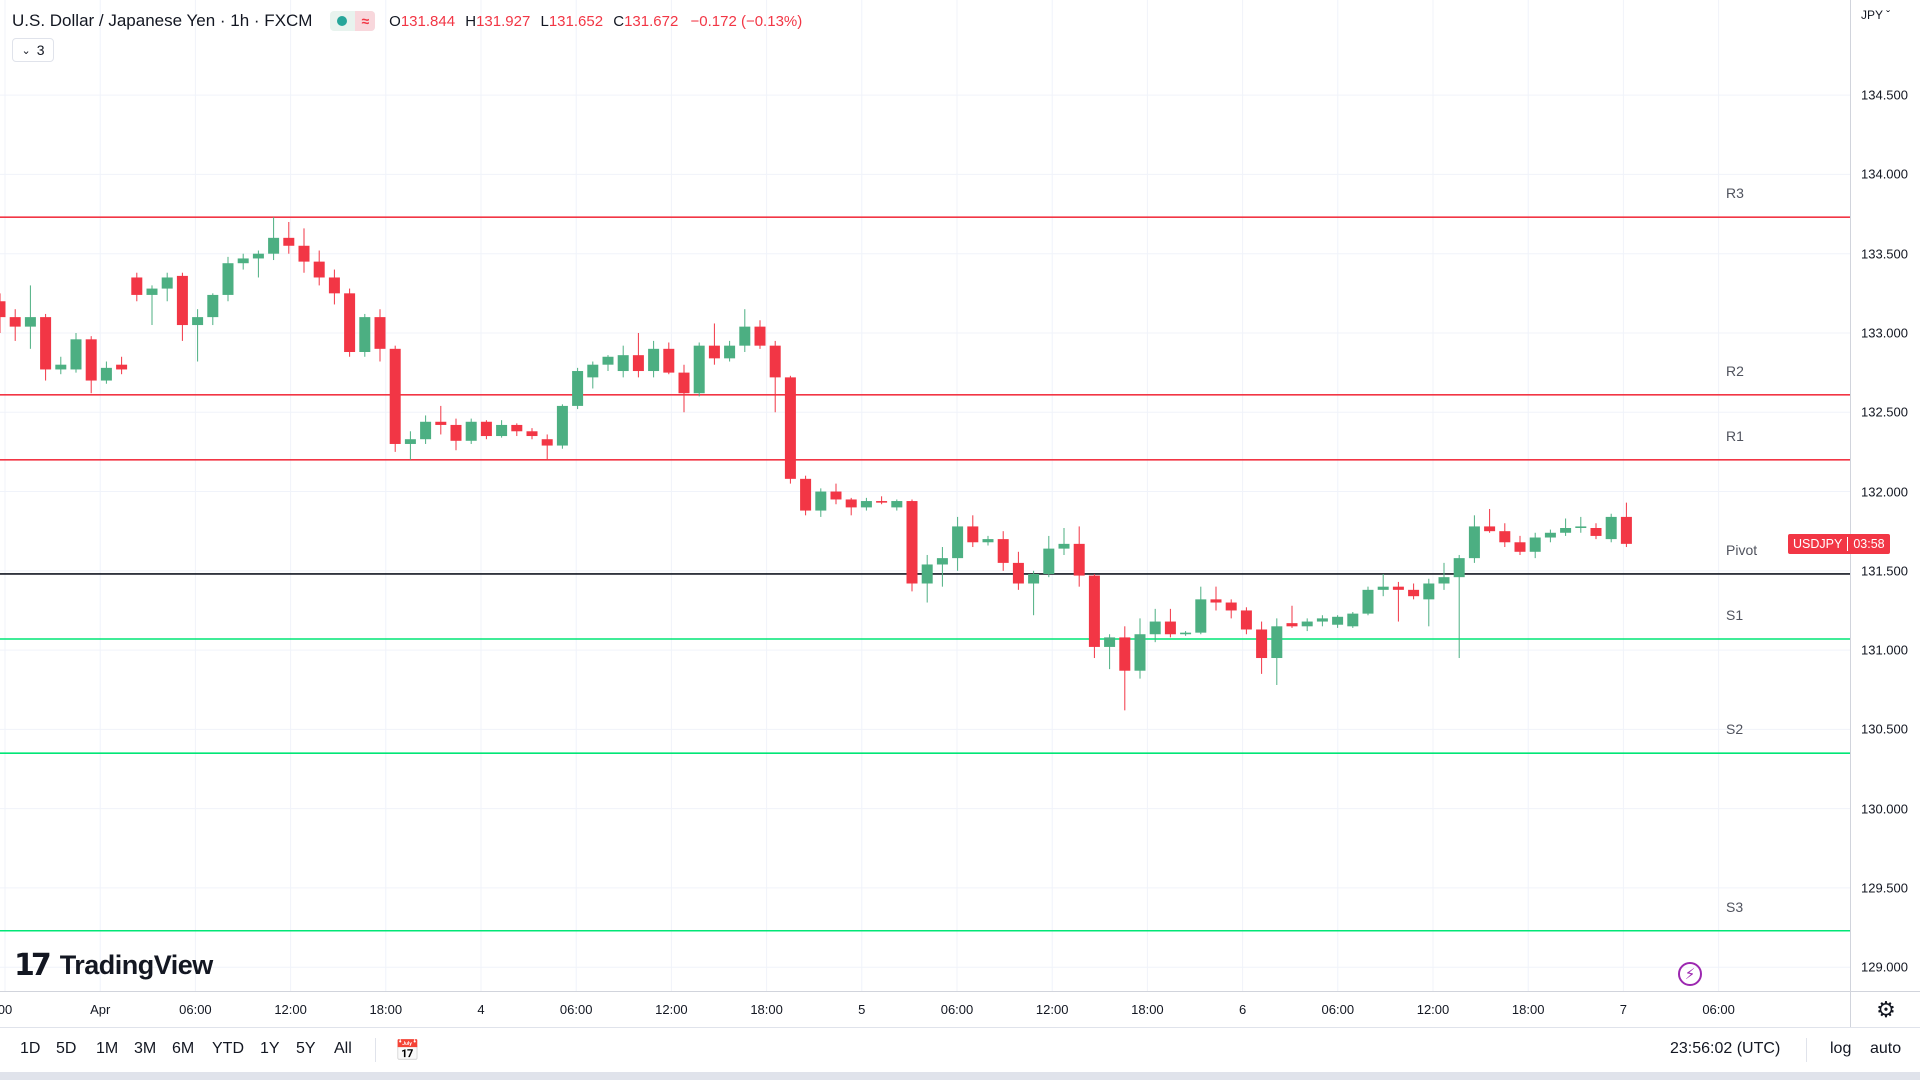  What do you see at coordinates (1735, 193) in the screenshot?
I see `level-label-r3: R3` at bounding box center [1735, 193].